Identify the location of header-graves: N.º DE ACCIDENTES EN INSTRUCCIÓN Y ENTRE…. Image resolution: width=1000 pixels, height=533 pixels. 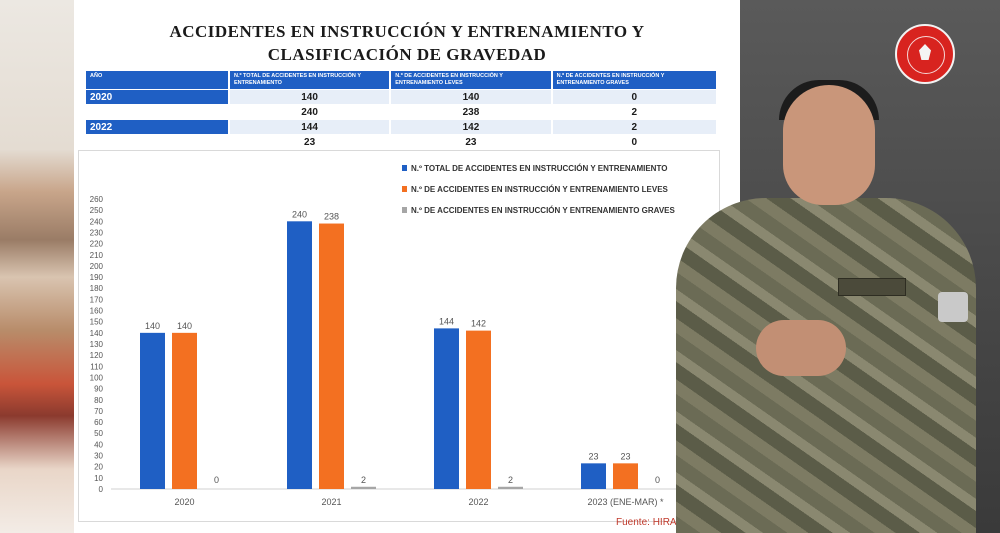
(634, 80).